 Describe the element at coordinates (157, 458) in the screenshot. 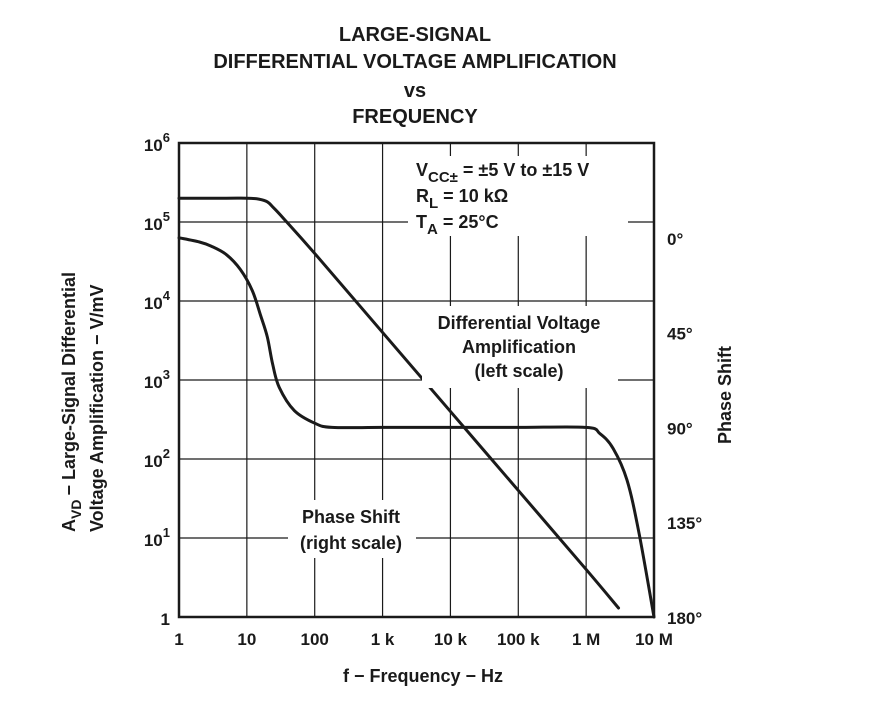

I see `y-tick-label: 10²` at that location.